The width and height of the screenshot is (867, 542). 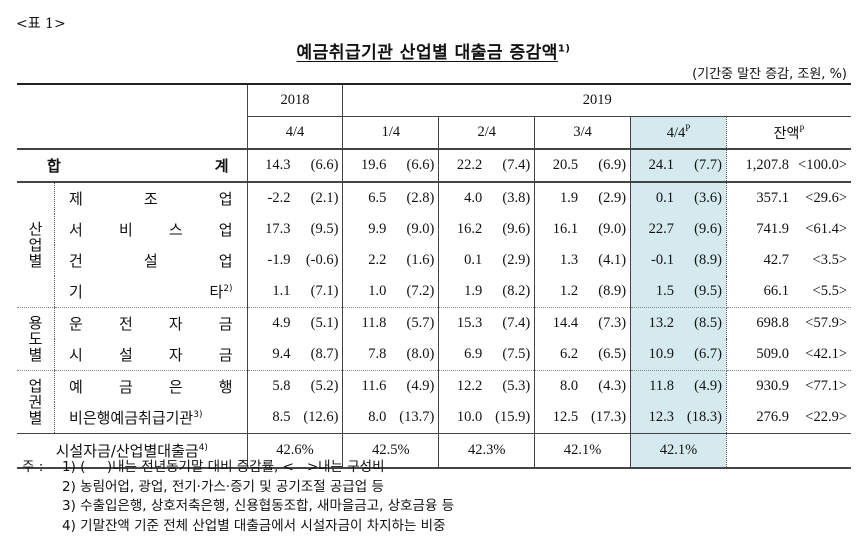 I want to click on quarter-header: 3/4, so click(x=582, y=133).